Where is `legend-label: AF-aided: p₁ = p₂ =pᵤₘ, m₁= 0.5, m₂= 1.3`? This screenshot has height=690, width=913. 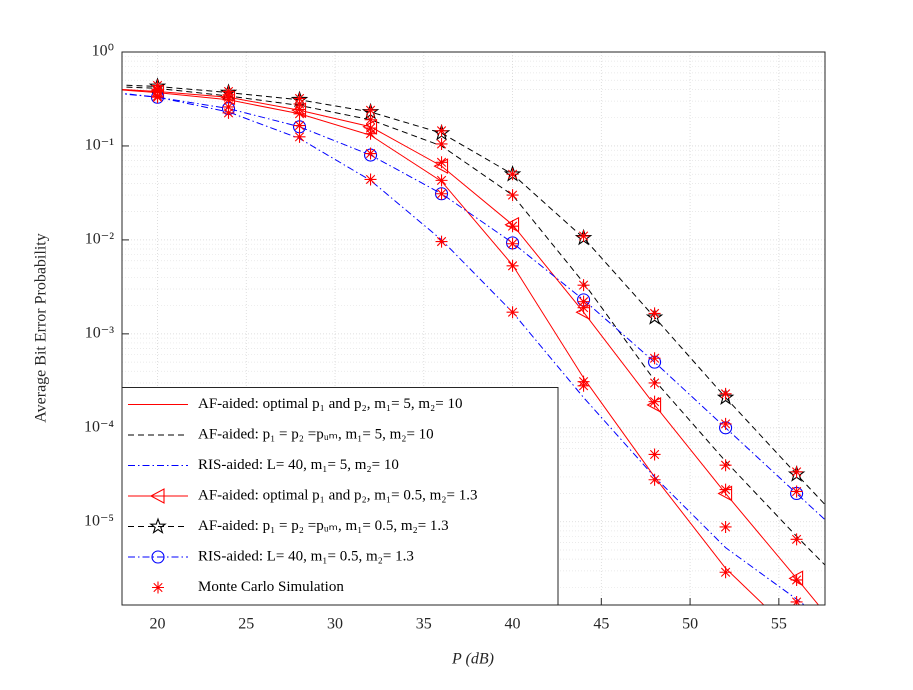
legend-label: AF-aided: p₁ = p₂ =pᵤₘ, m₁= 0.5, m₂= 1.3 is located at coordinates (323, 526).